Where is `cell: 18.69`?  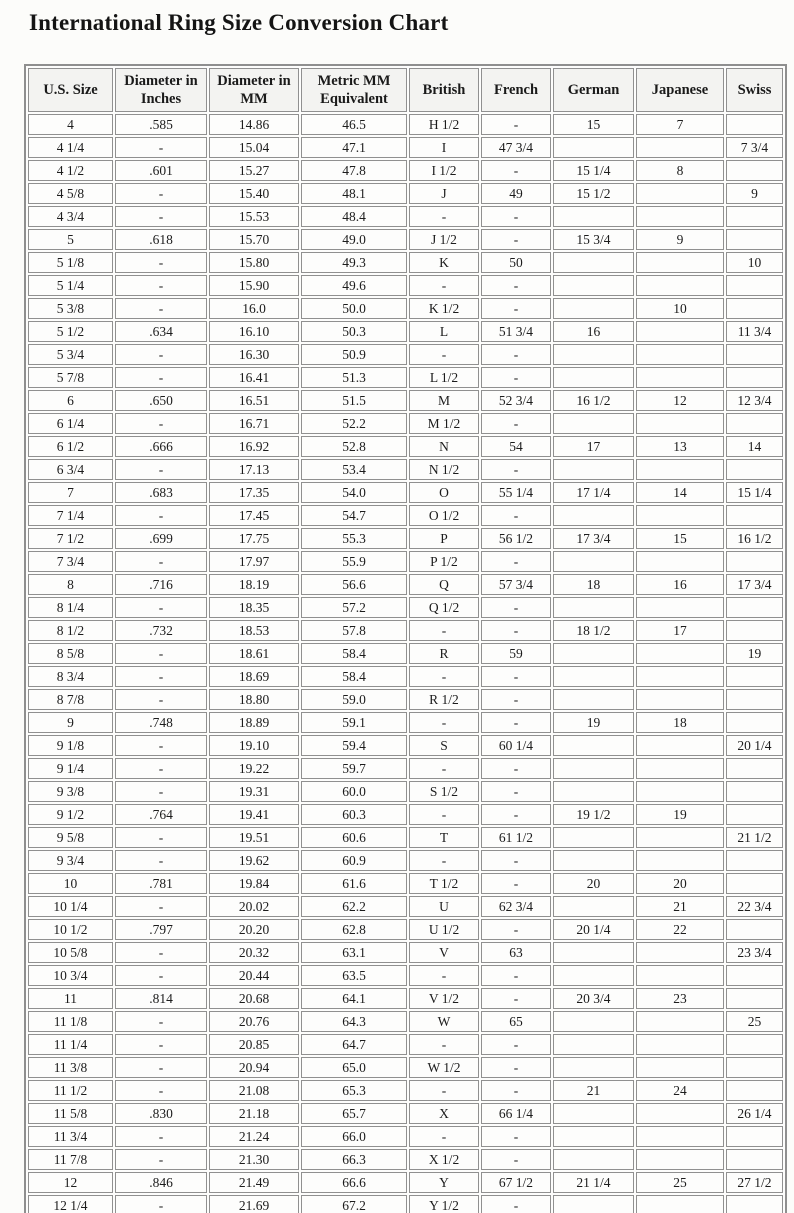
cell: 18.69 is located at coordinates (254, 676).